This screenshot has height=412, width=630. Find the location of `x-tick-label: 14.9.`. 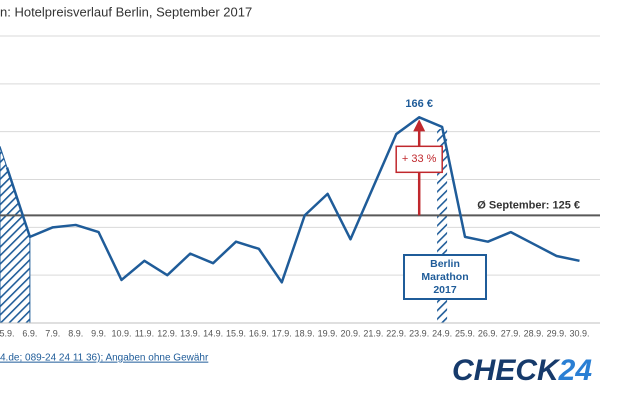

x-tick-label: 14.9. is located at coordinates (213, 333).